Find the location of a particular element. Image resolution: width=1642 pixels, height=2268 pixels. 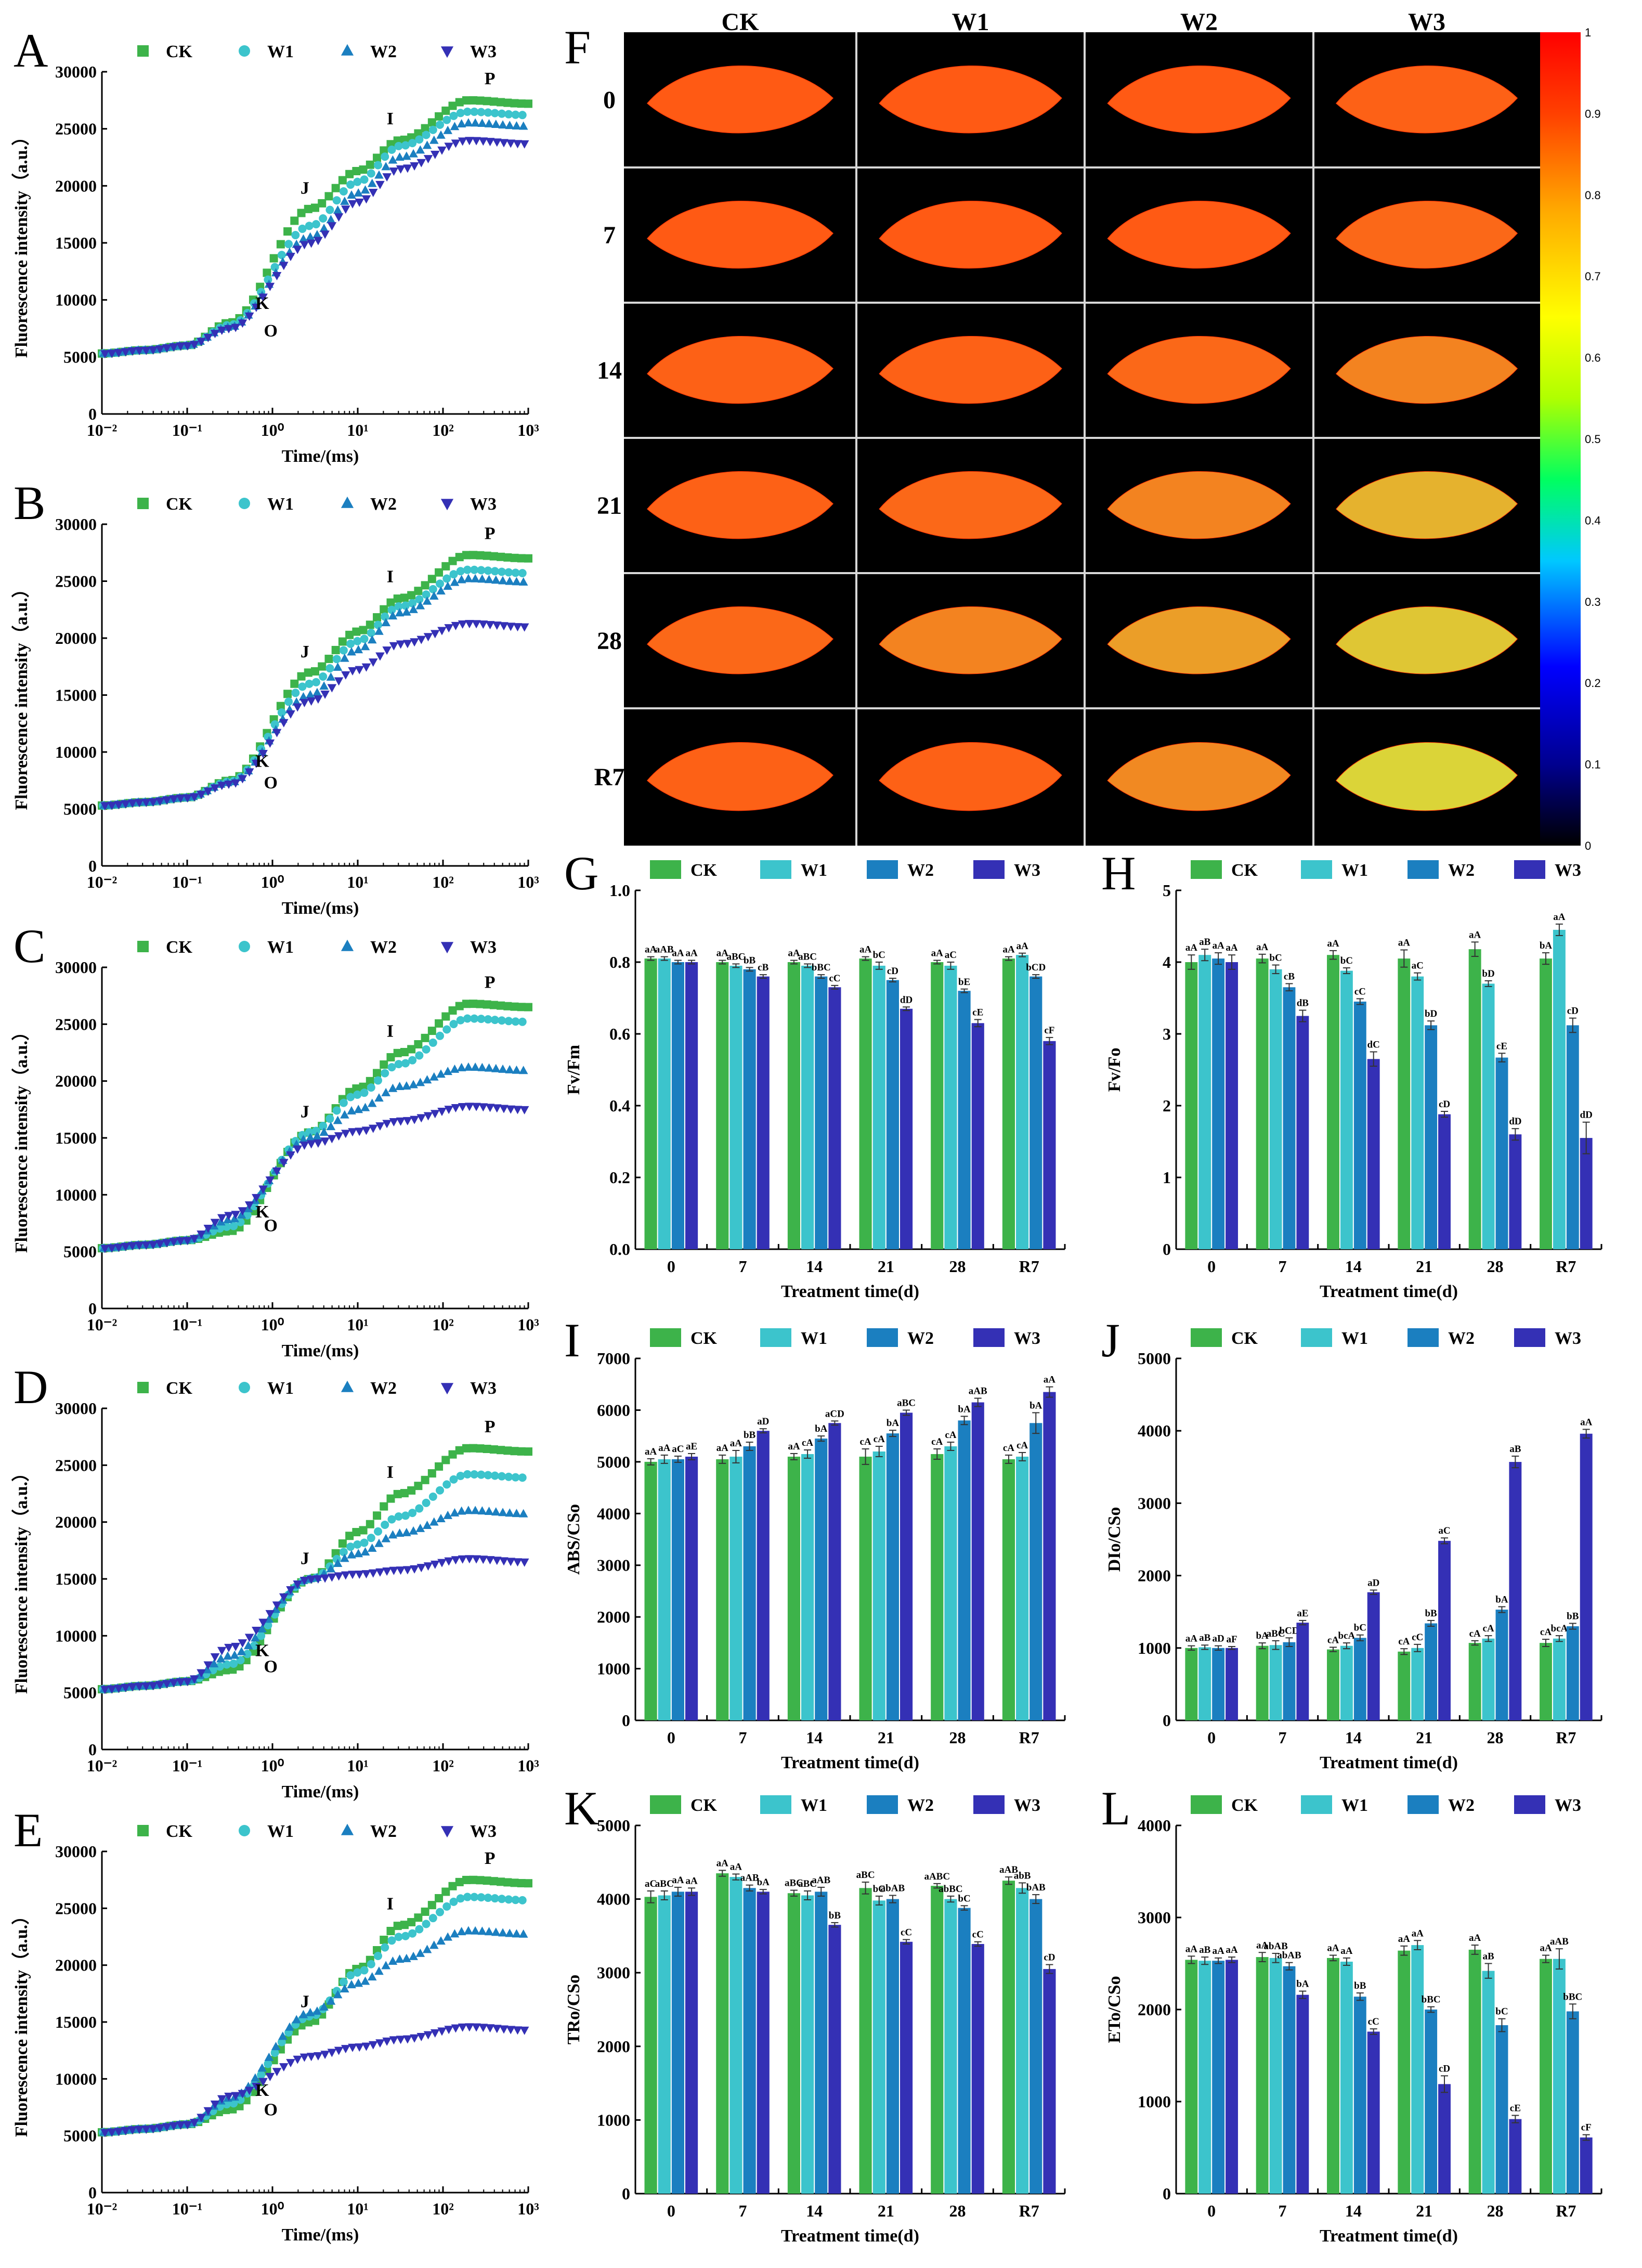

legend-swatch-ck is located at coordinates (665, 1337).